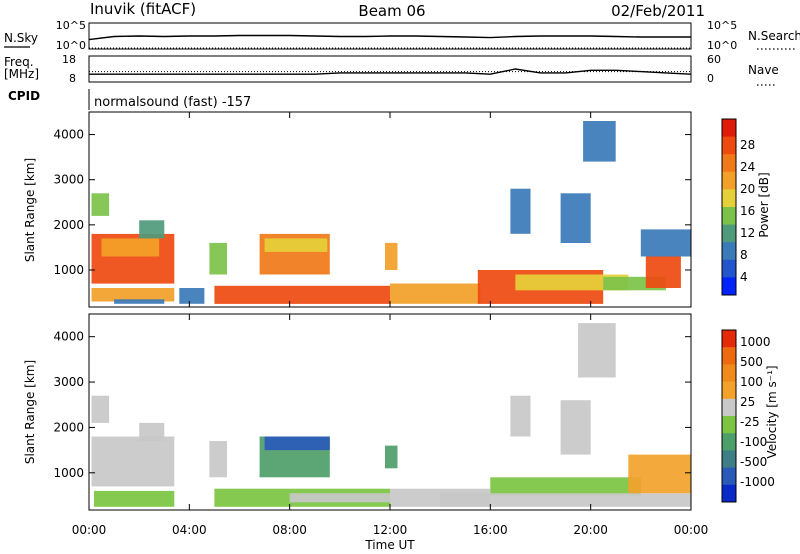 The width and height of the screenshot is (800, 554). What do you see at coordinates (744, 255) in the screenshot?
I see `colorbar-tick-label: 8` at bounding box center [744, 255].